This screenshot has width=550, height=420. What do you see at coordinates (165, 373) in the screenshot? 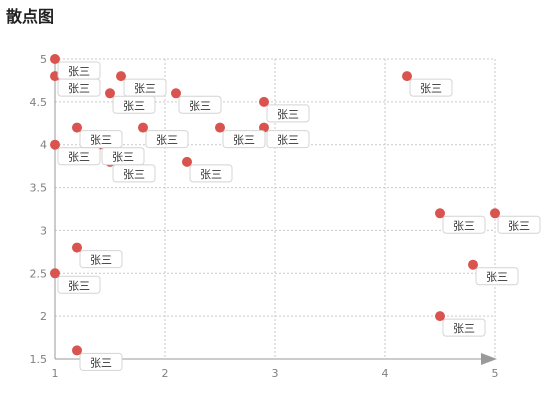
I see `x-tick-label: 2` at bounding box center [165, 373].